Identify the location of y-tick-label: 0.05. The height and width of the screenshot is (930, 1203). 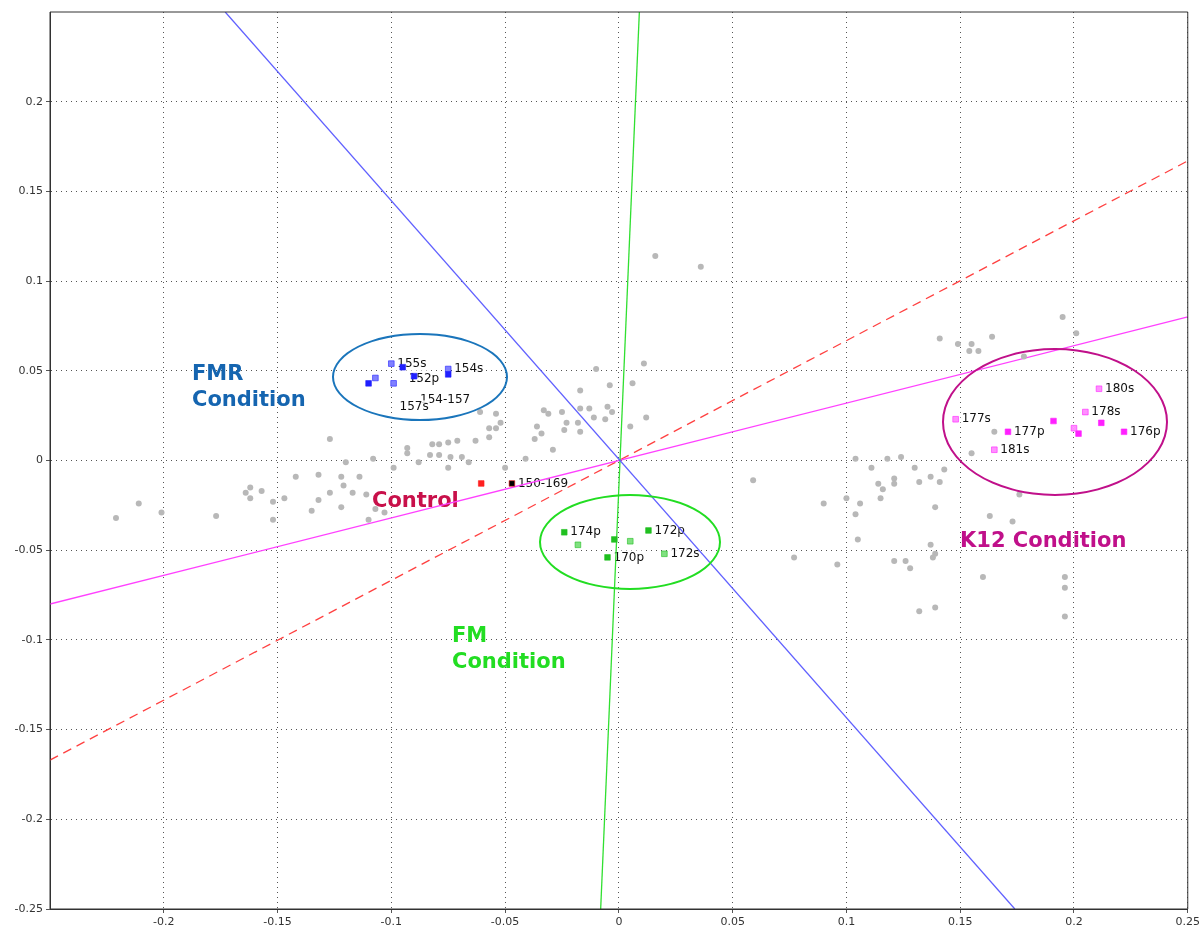
(30, 370).